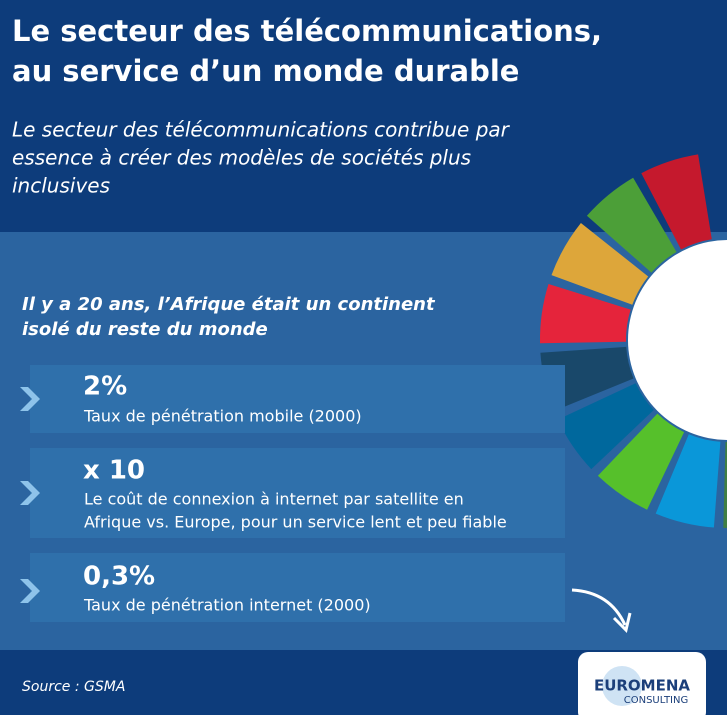 The image size is (727, 719). What do you see at coordinates (105, 387) in the screenshot?
I see `stat-value: 2%` at bounding box center [105, 387].